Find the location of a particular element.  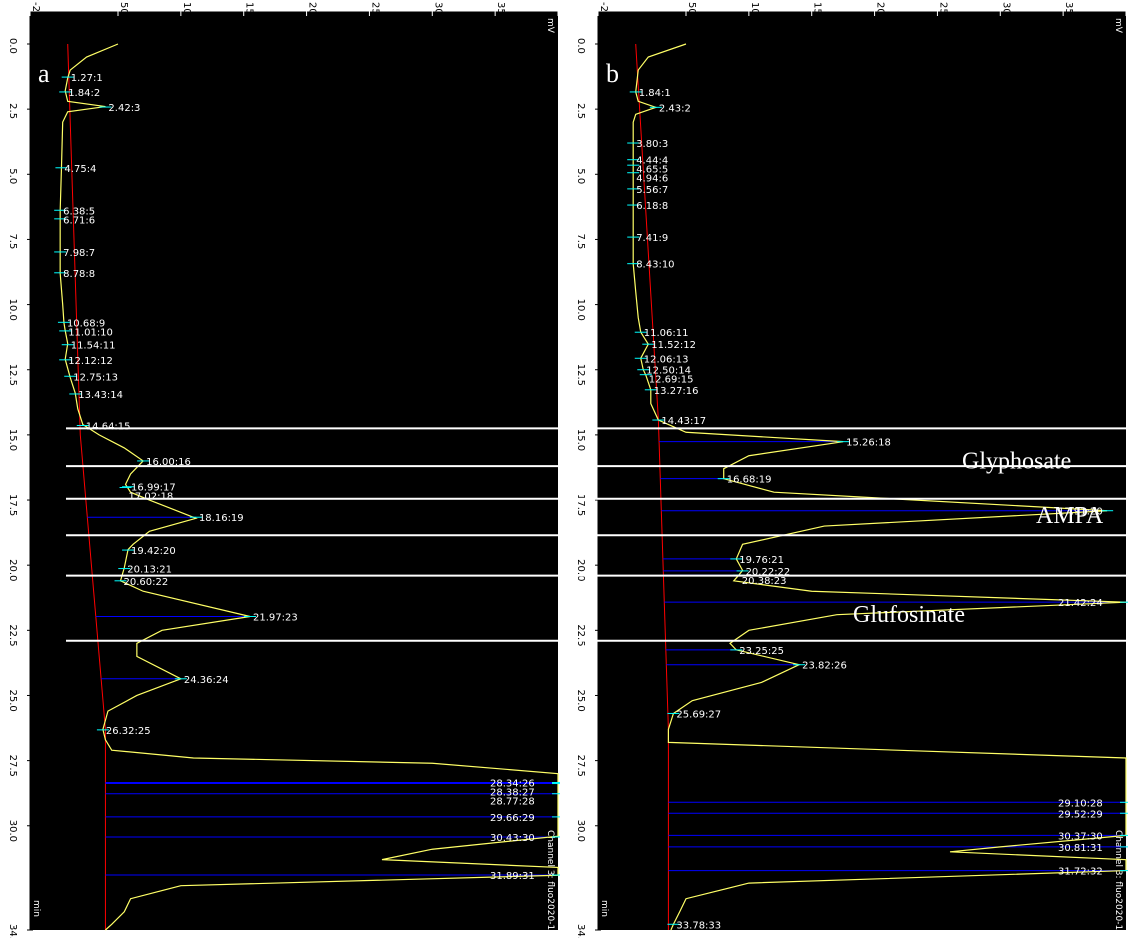

peak-label: 31.72:32 is located at coordinates (1080, 872).